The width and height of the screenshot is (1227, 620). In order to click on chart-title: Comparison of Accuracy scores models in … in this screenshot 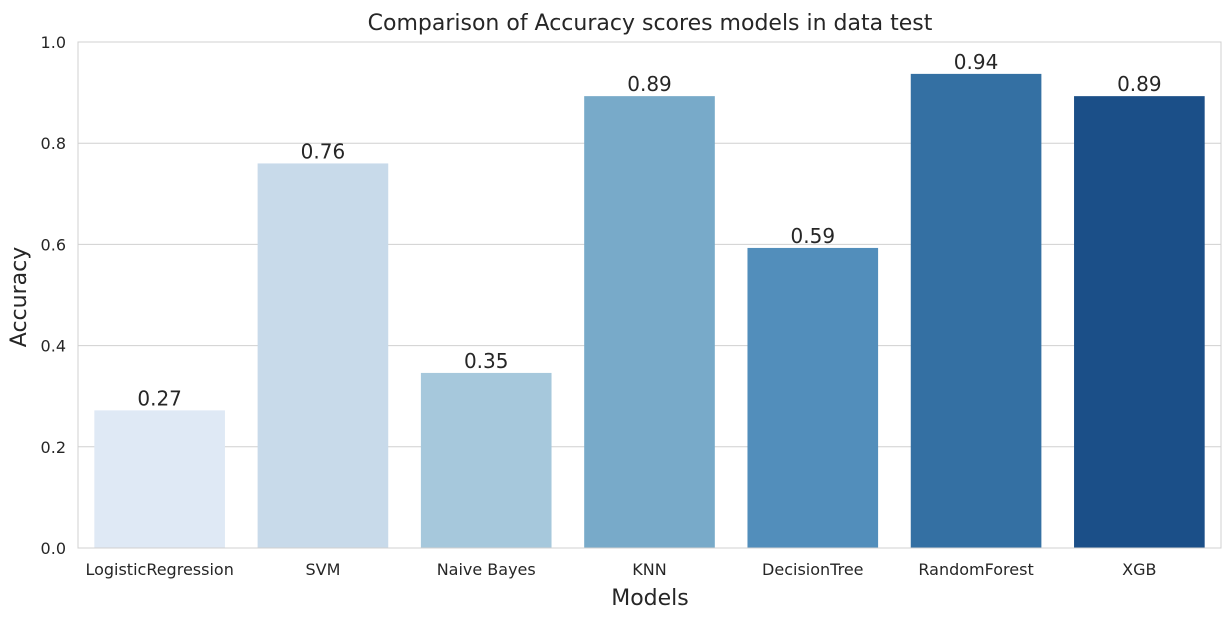, I will do `click(650, 23)`.